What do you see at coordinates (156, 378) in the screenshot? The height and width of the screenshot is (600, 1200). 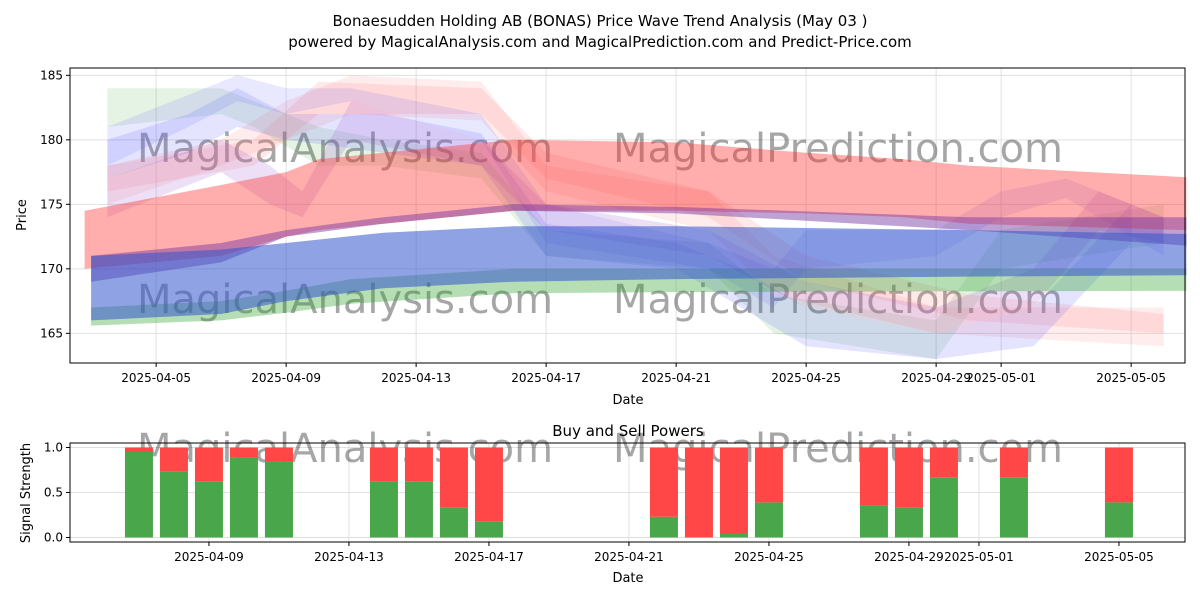 I see `x-tick-label: 2025-04-05` at bounding box center [156, 378].